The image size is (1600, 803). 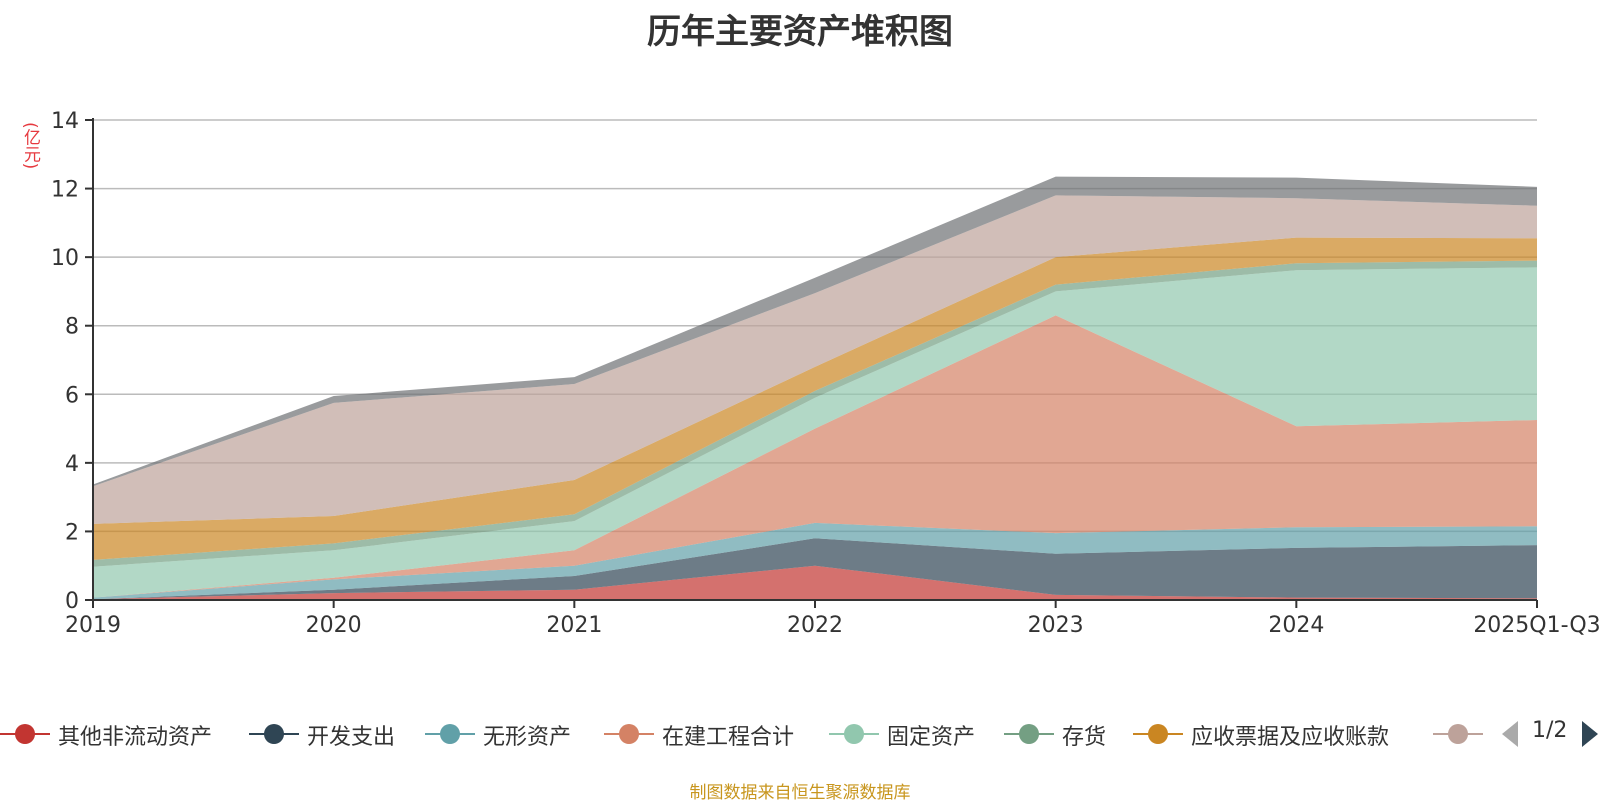 I want to click on x-tick-label-1: 2020, so click(x=334, y=625).